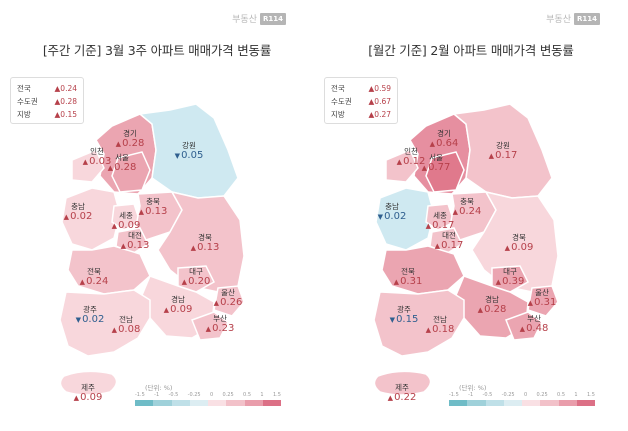 This screenshot has width=628, height=431. Describe the element at coordinates (404, 309) in the screenshot. I see `region-name: 광주` at that location.